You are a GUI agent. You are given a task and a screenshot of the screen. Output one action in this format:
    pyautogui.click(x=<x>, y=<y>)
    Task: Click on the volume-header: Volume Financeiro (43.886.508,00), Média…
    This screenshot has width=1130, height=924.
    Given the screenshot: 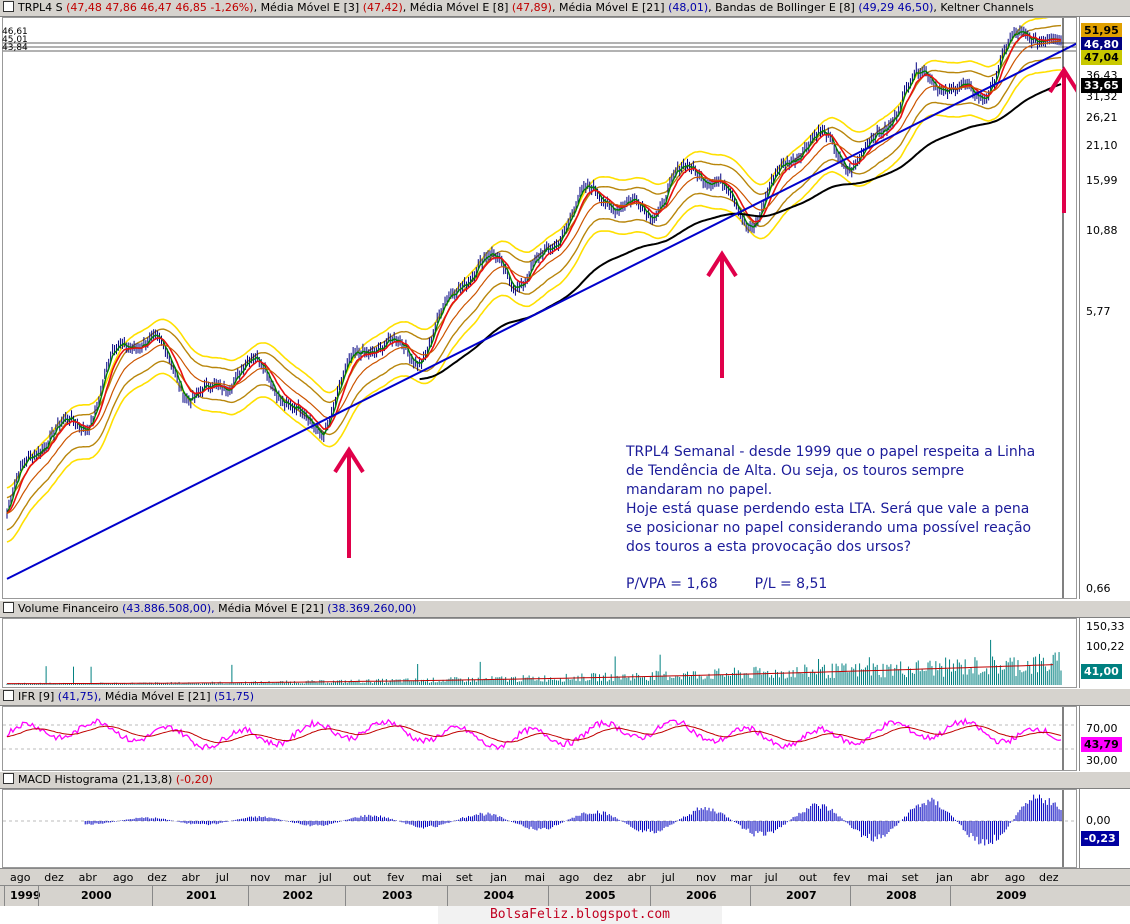 What is the action you would take?
    pyautogui.click(x=565, y=609)
    